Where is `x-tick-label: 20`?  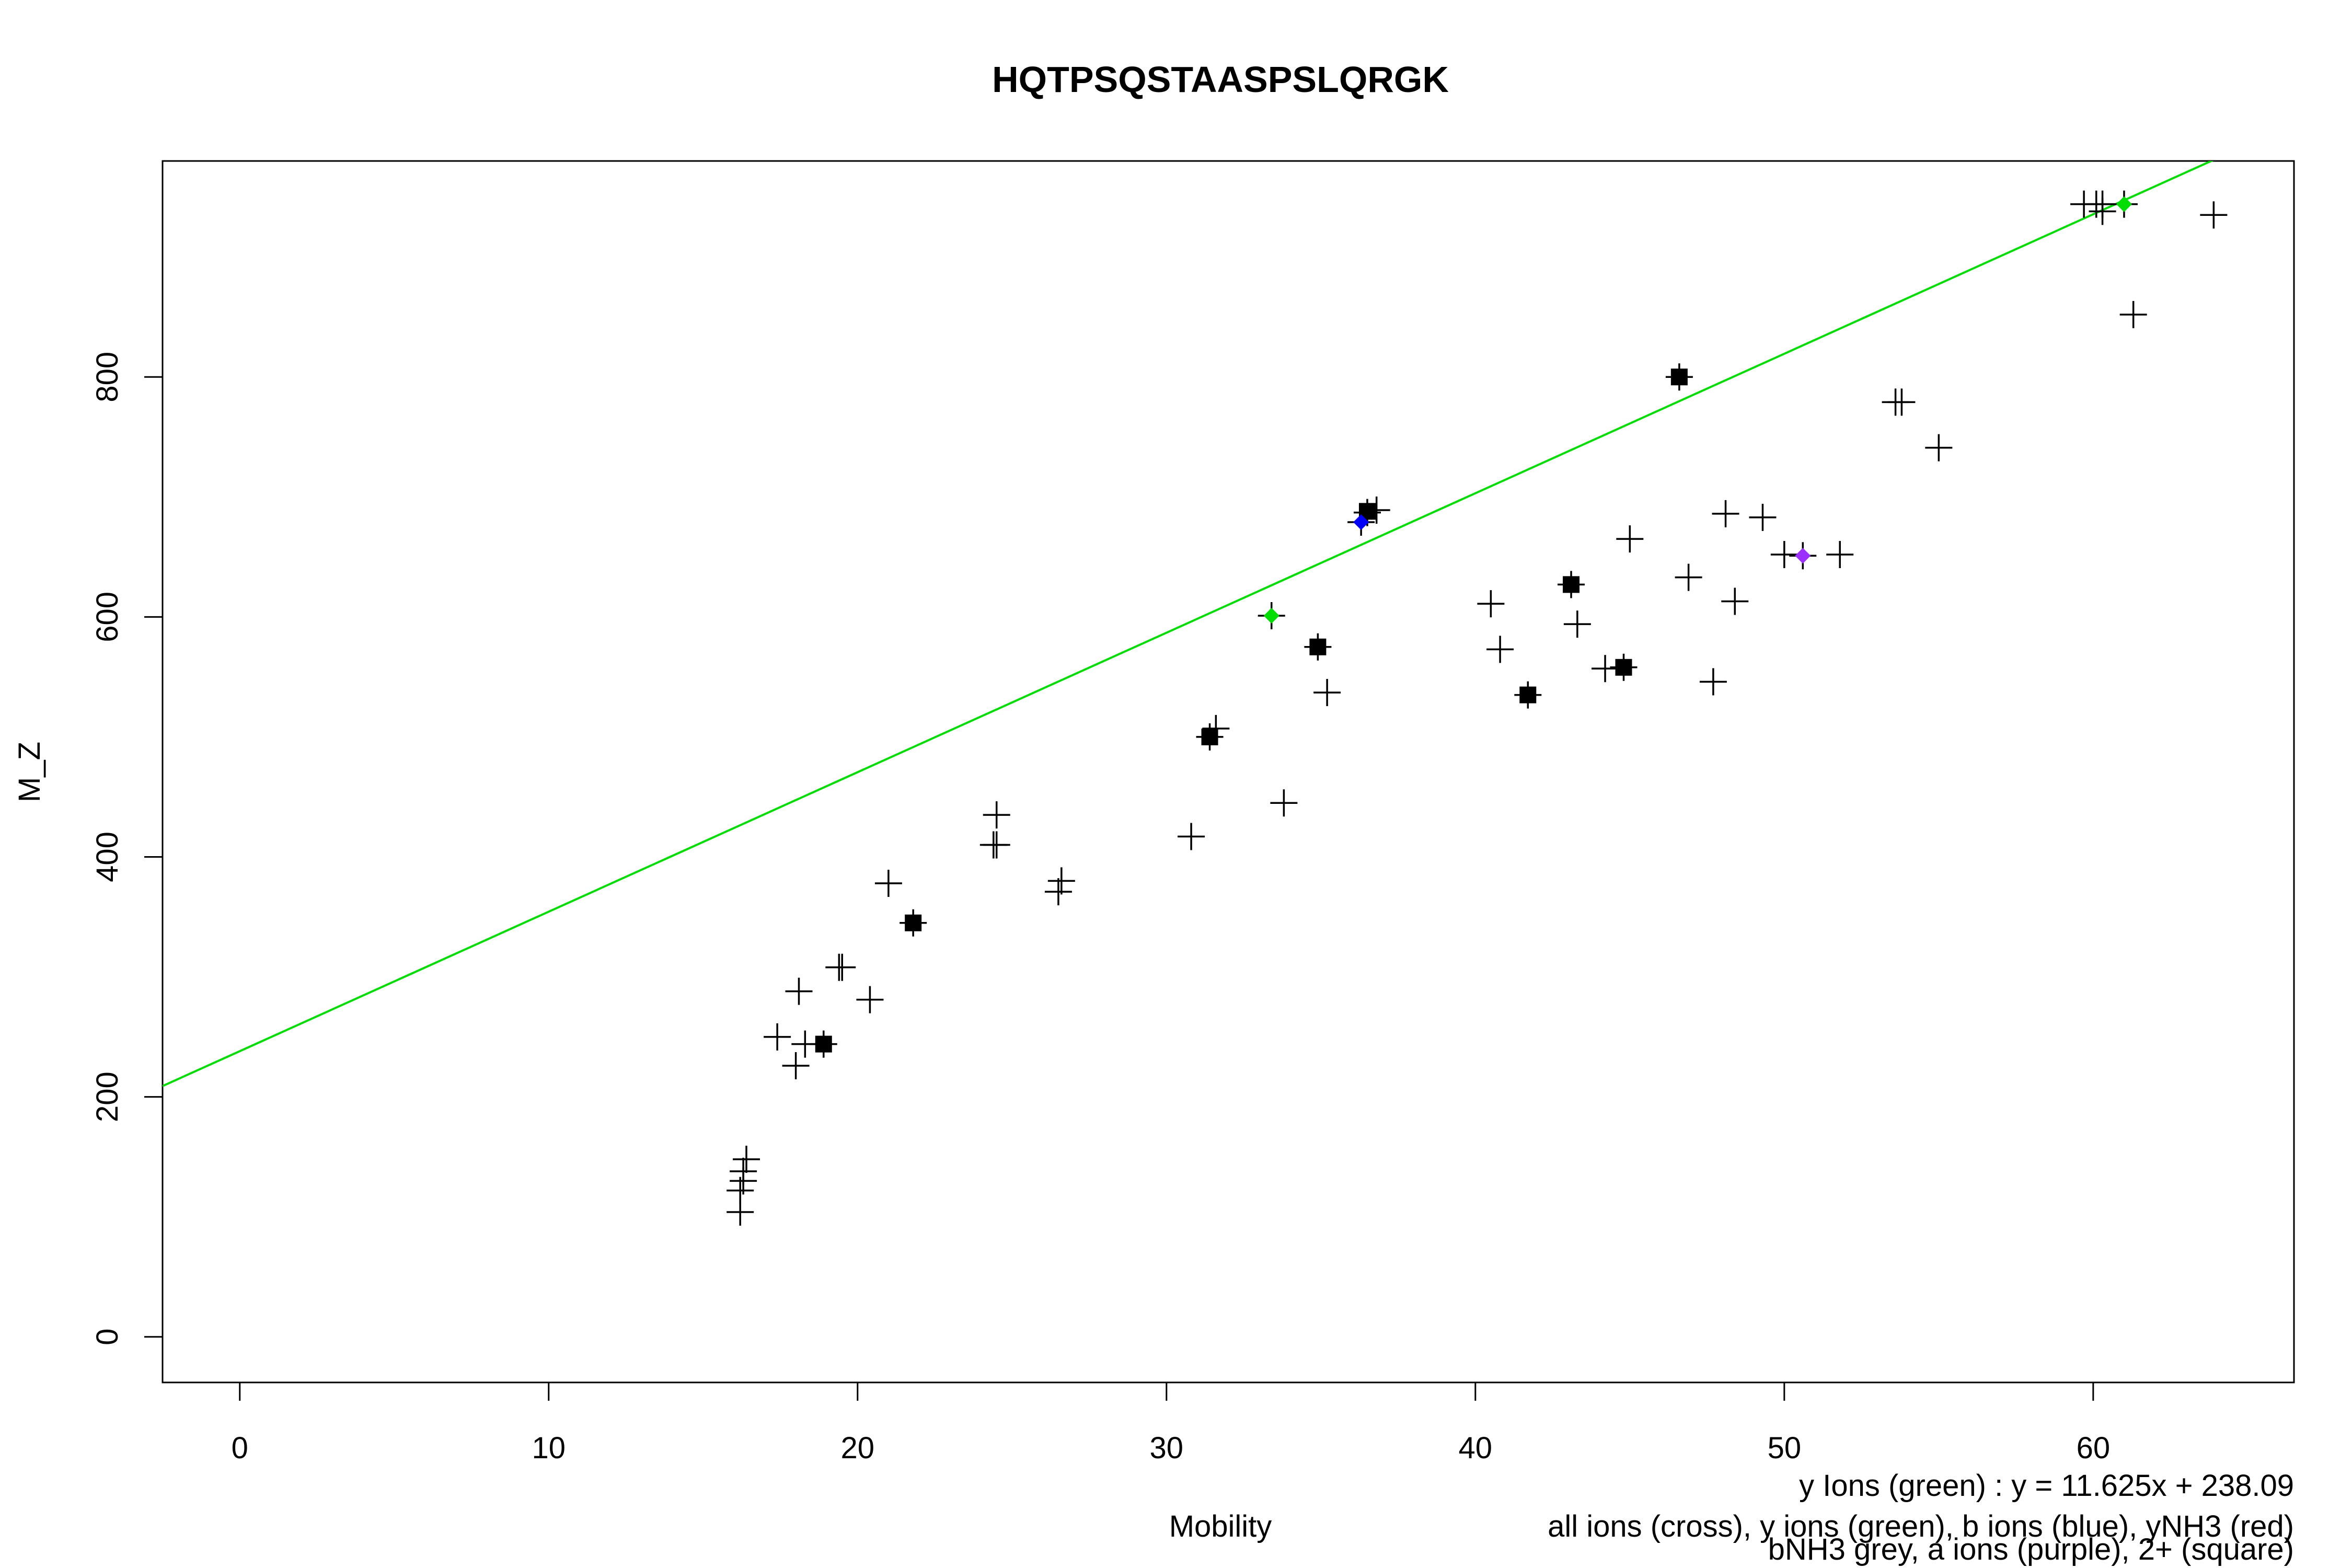 x-tick-label: 20 is located at coordinates (858, 1448).